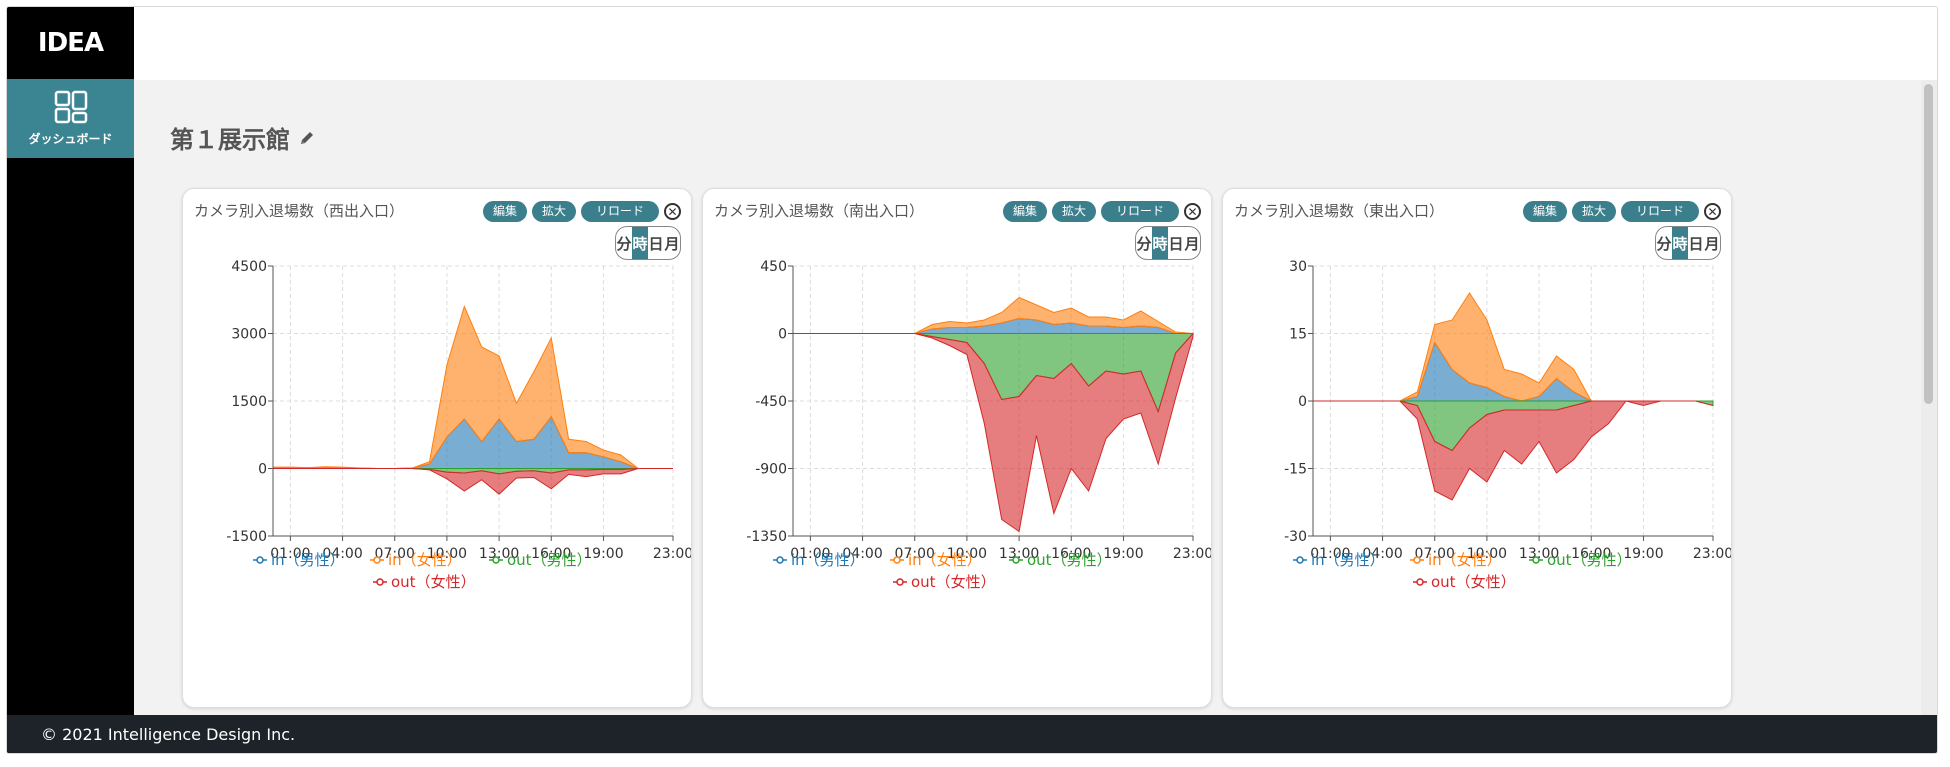  Describe the element at coordinates (70, 139) in the screenshot. I see `sidebar-item-label: ダッシュボード` at that location.